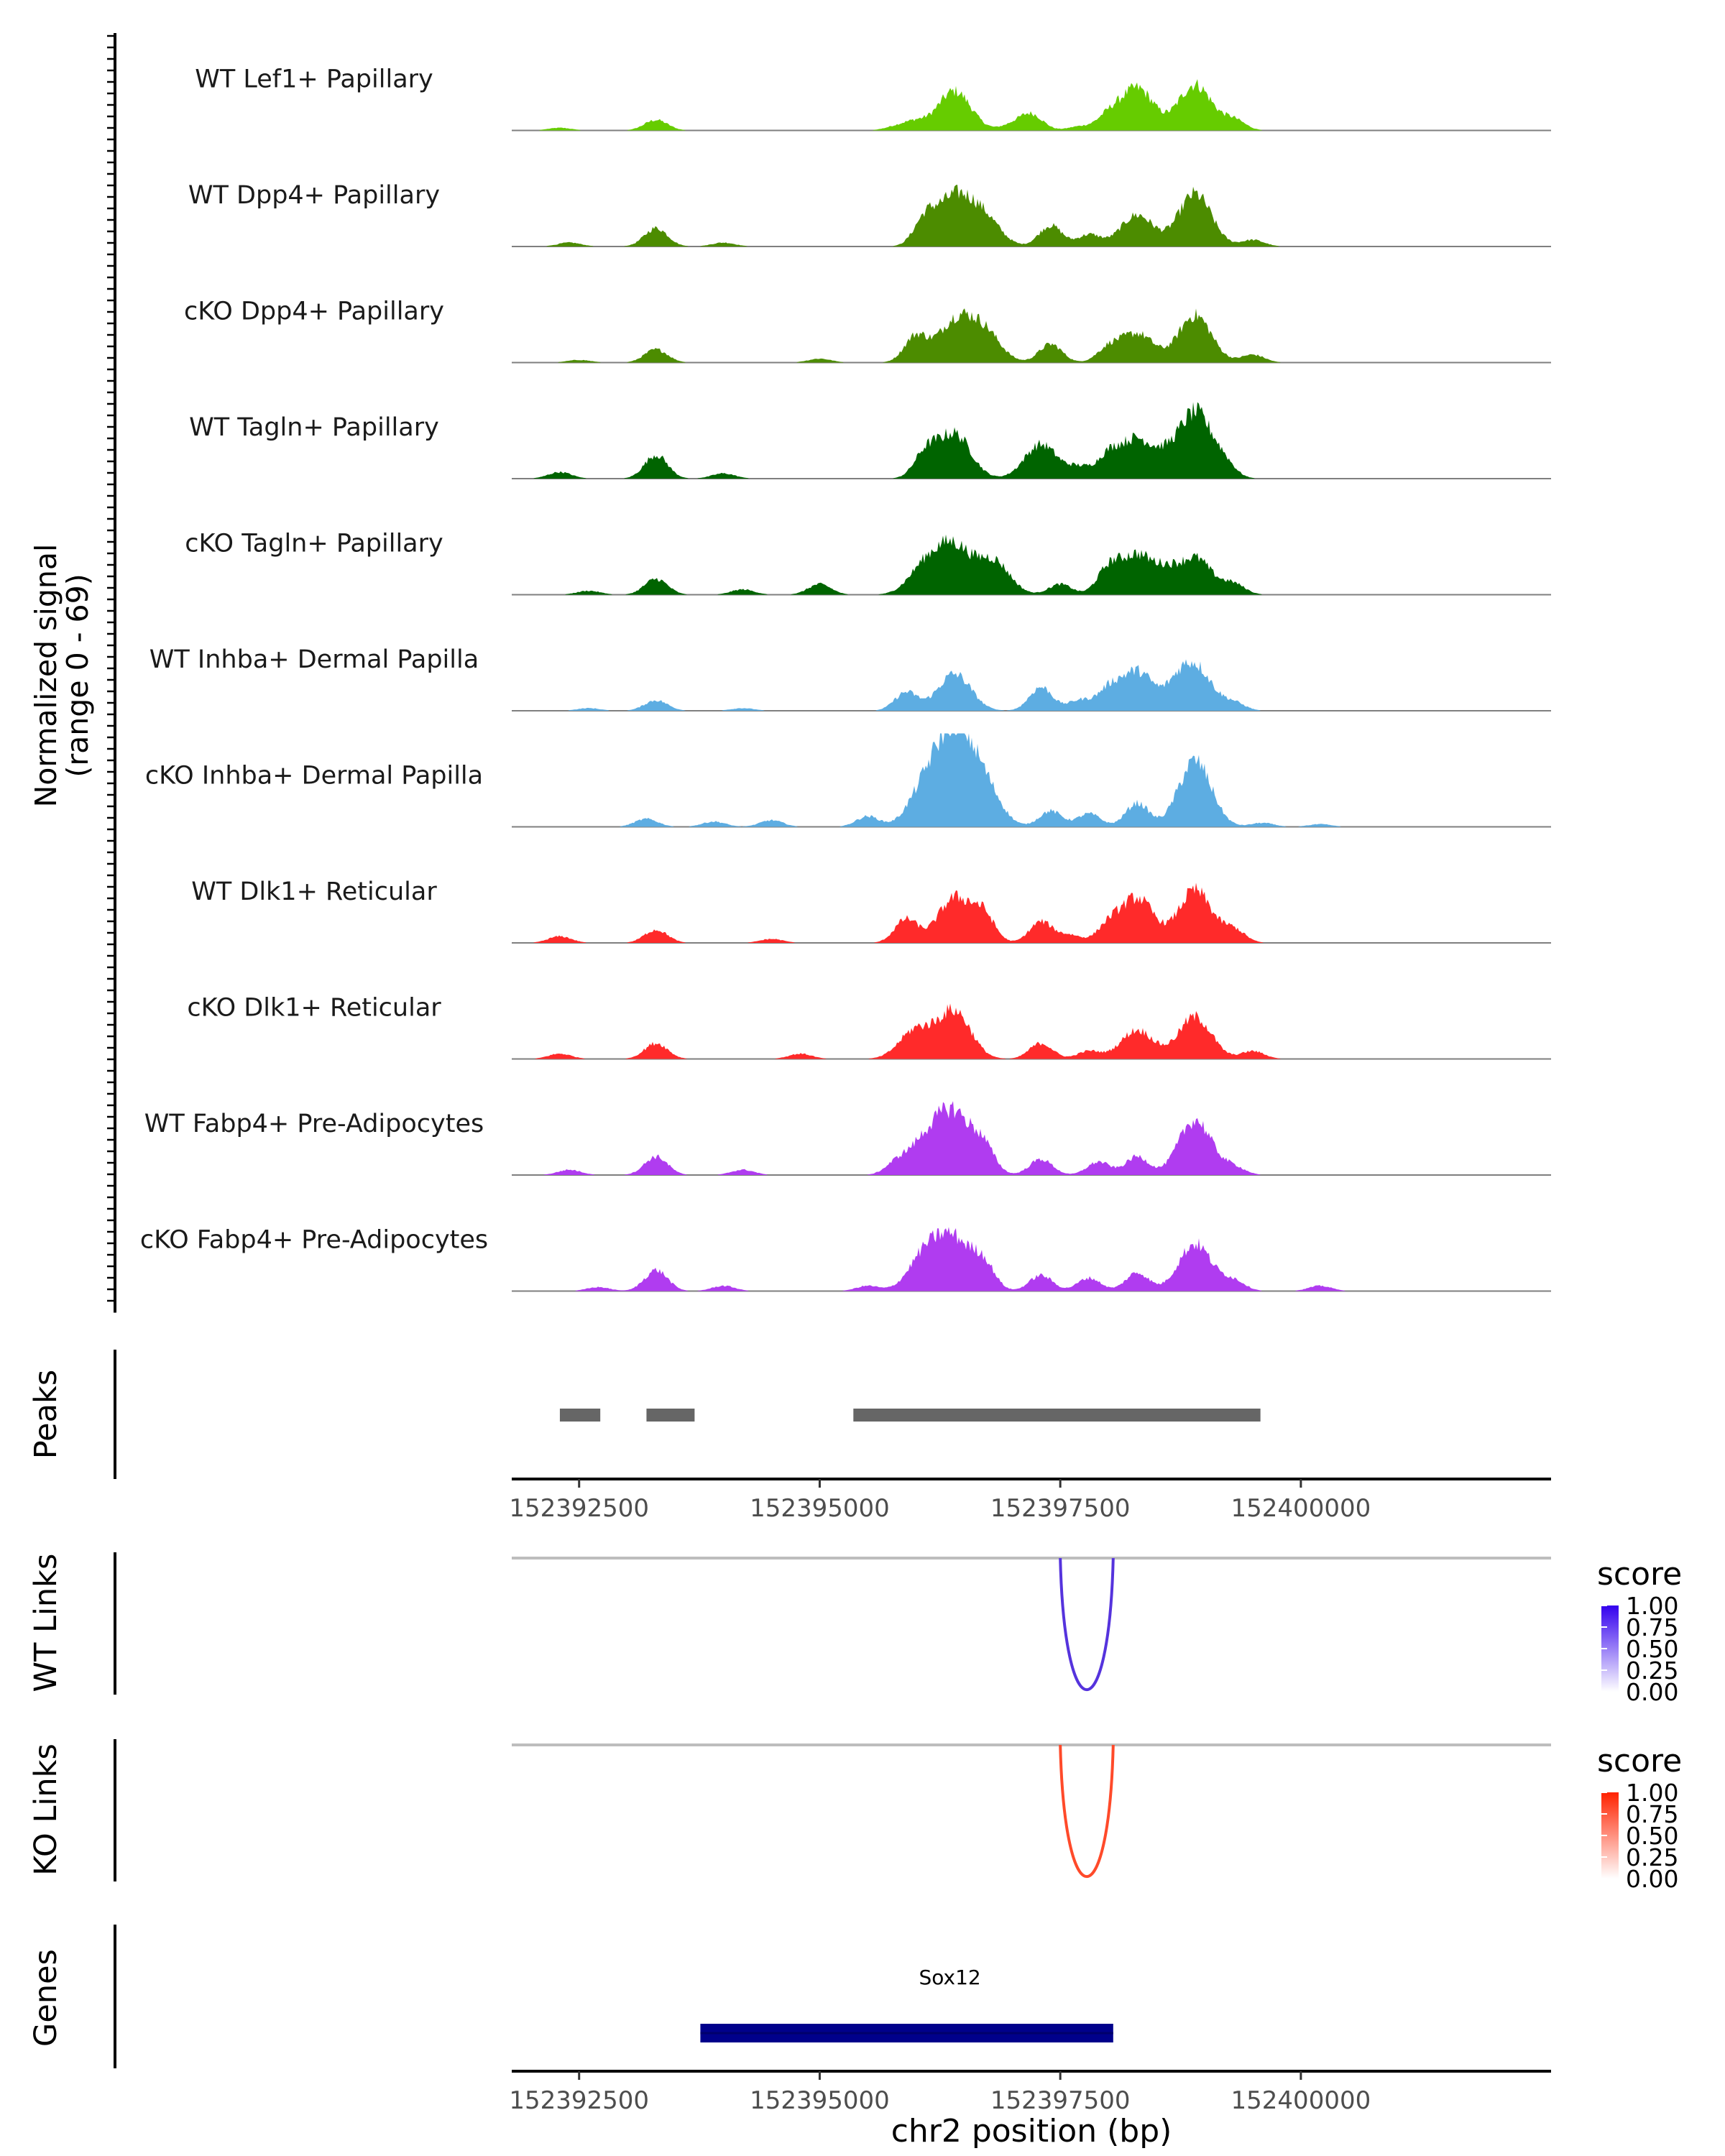 This screenshot has height=2156, width=1725. Describe the element at coordinates (869, 214) in the screenshot. I see `track-wt-dpp4-papillary: WT Dpp4+ Papillary` at that location.